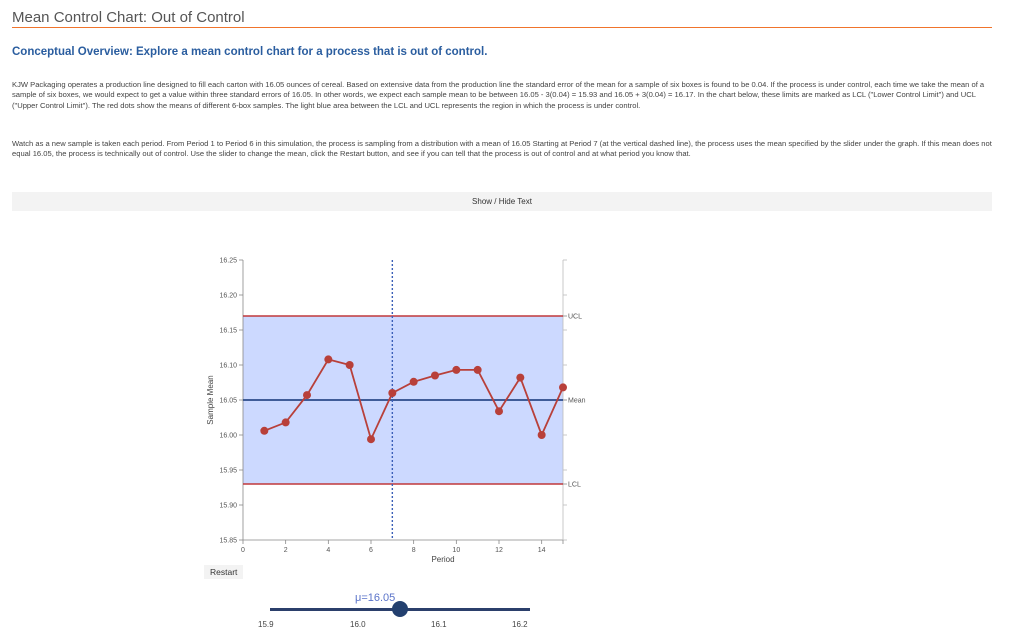 Image resolution: width=1024 pixels, height=635 pixels. What do you see at coordinates (442, 559) in the screenshot?
I see `x-axis-label: Period` at bounding box center [442, 559].